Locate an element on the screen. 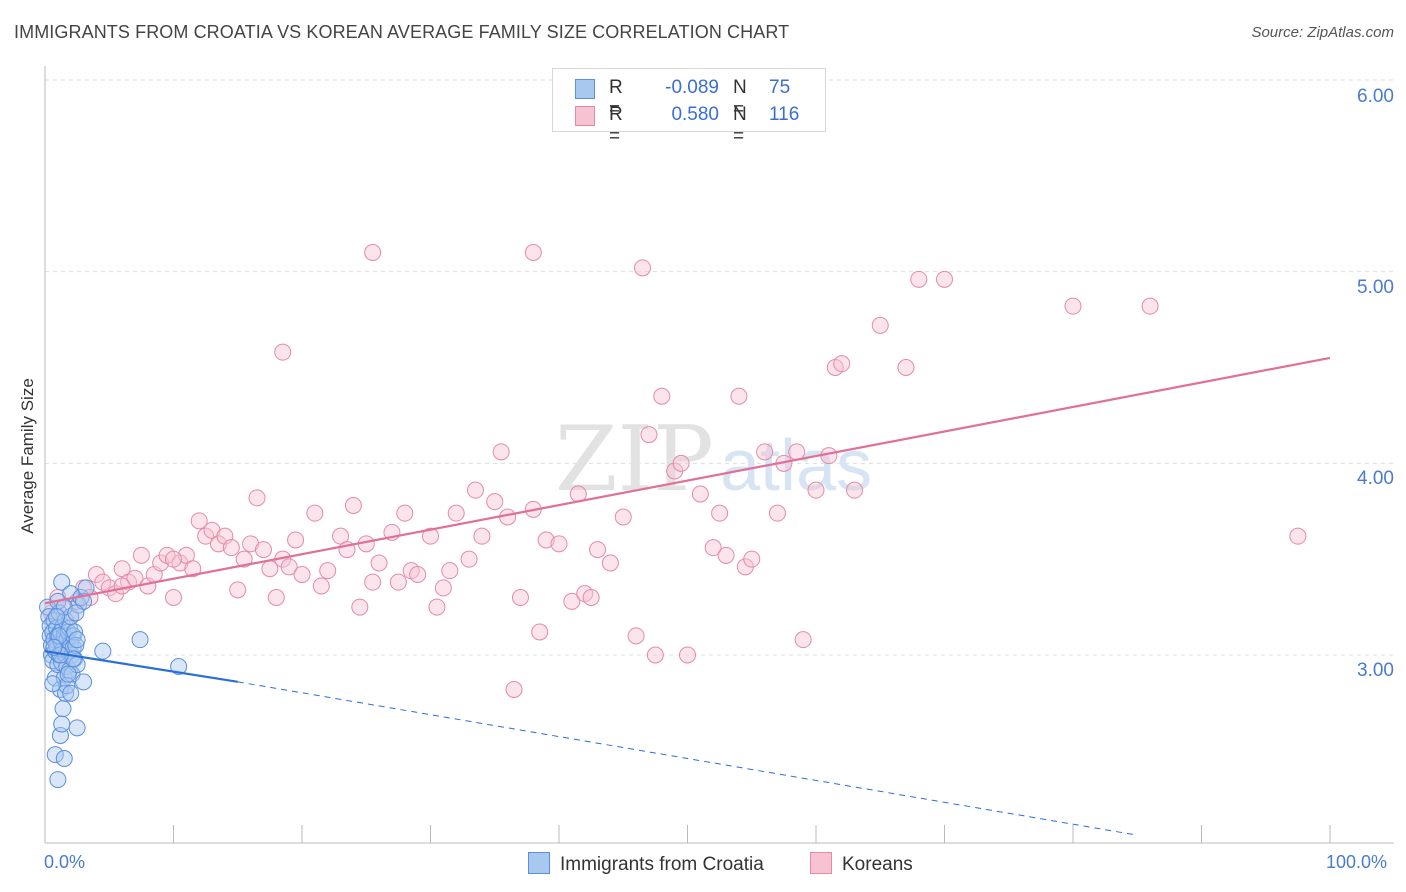  watermark-zip: ZIP is located at coordinates (634, 459).